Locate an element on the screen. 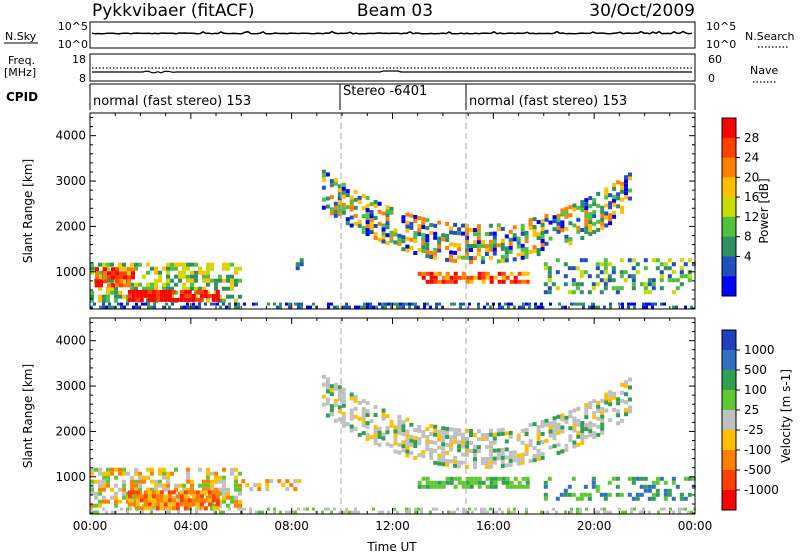 The height and width of the screenshot is (554, 800). cpid-label: CPID is located at coordinates (22, 97).